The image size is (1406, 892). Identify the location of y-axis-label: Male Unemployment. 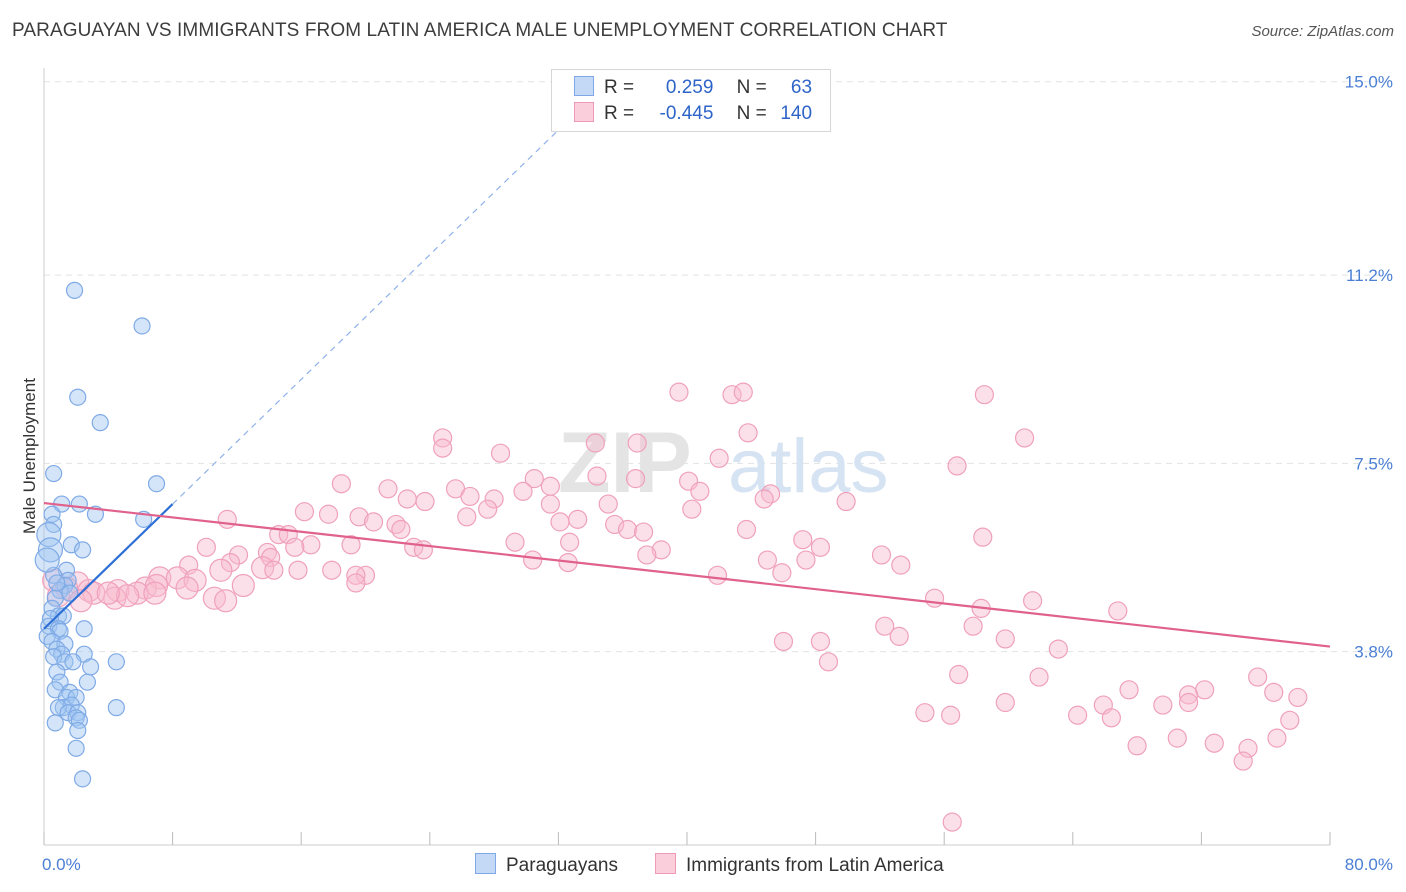
(29, 456).